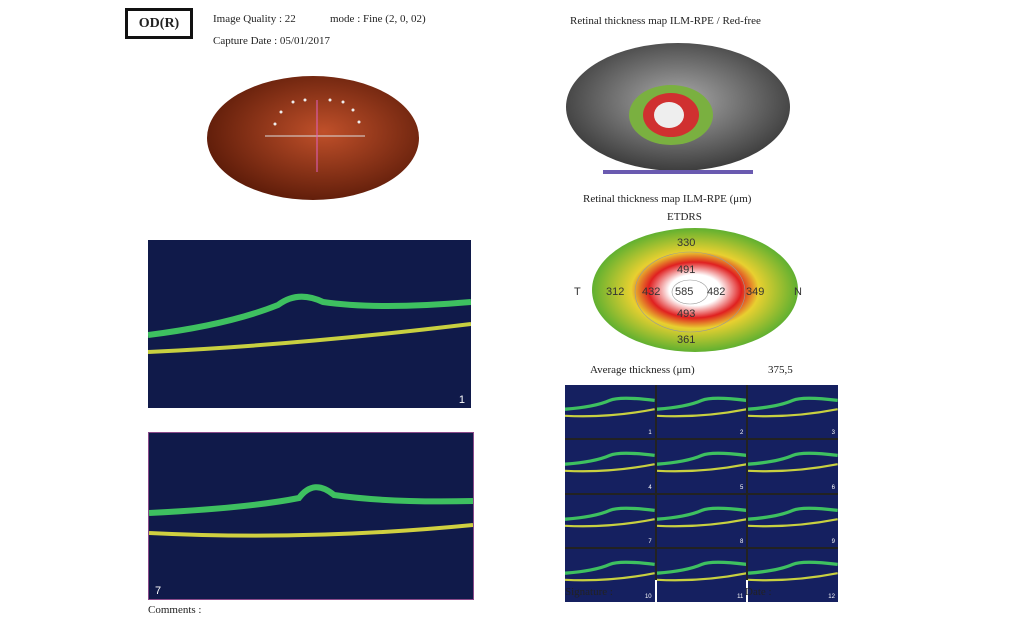 This screenshot has height=617, width=1024. I want to click on oct-thumbnail: 4, so click(609, 466).